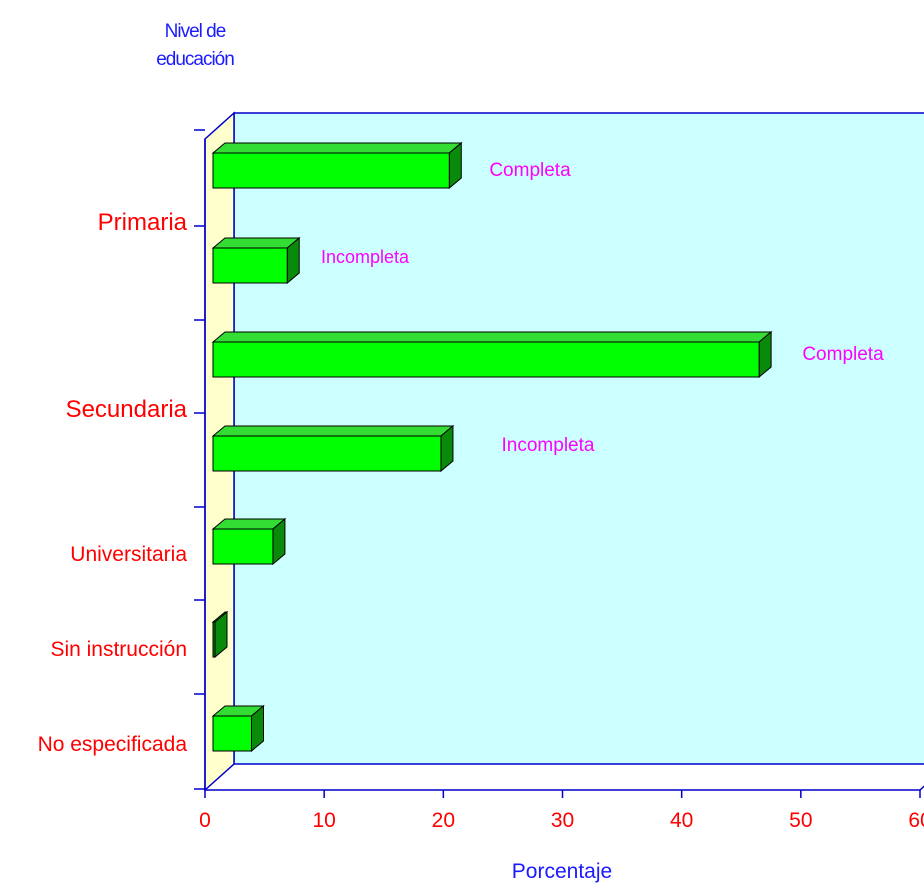  What do you see at coordinates (195, 31) in the screenshot?
I see `y-axis-title-line-1: Nivel de` at bounding box center [195, 31].